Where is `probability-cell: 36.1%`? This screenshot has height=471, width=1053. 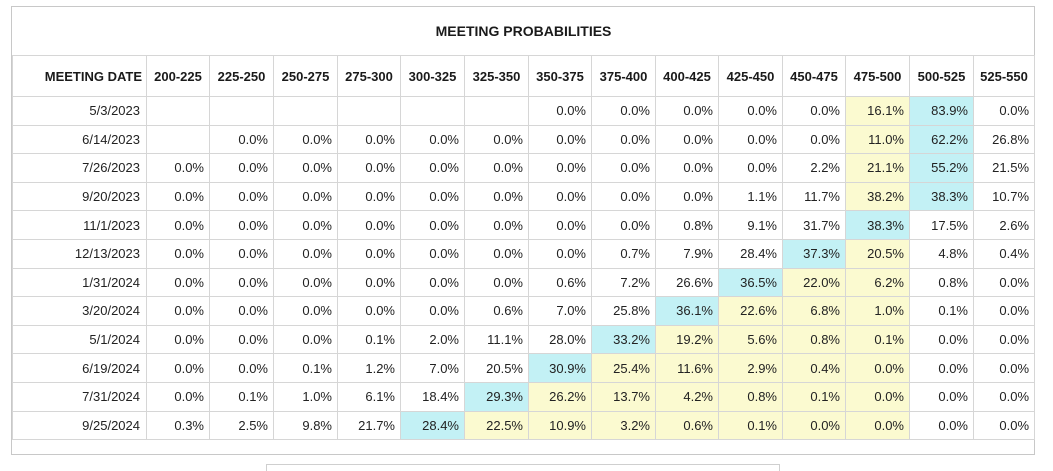 probability-cell: 36.1% is located at coordinates (687, 311).